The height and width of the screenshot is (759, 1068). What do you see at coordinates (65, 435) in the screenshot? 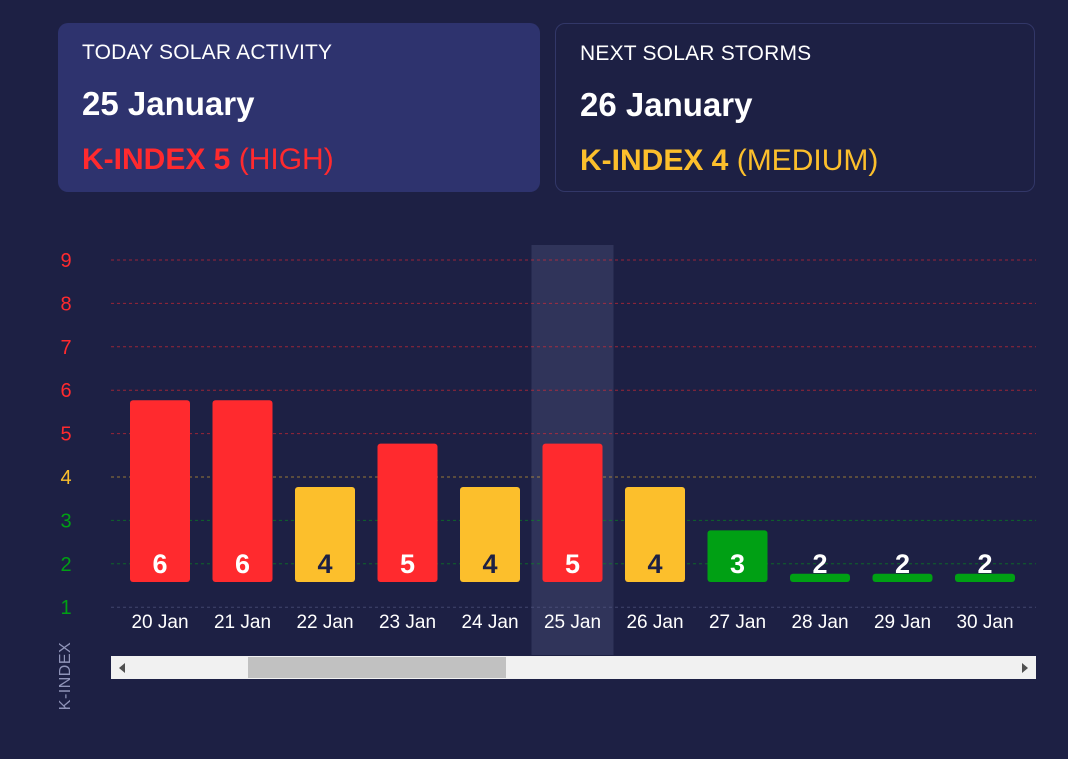
I see `y-tick-label: 5` at bounding box center [65, 435].